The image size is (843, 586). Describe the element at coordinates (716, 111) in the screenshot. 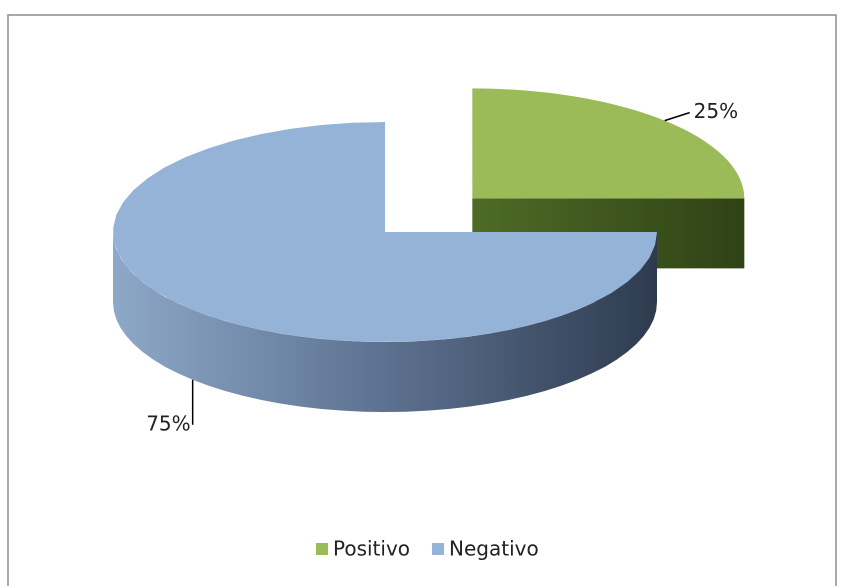

I see `data-label: 25%` at that location.